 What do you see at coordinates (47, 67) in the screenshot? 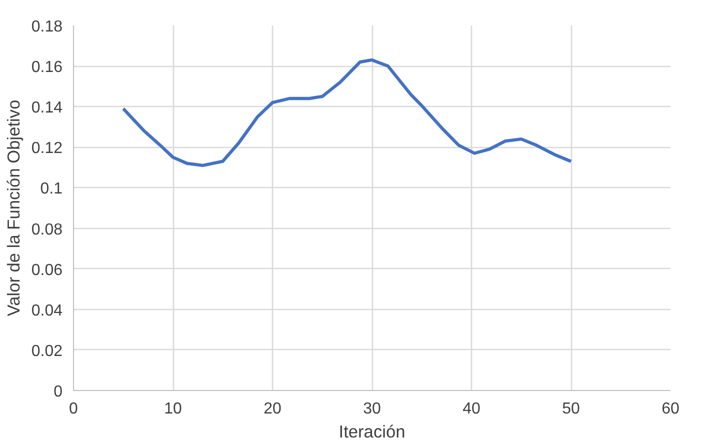
I see `y-tick-label: 0.16` at bounding box center [47, 67].